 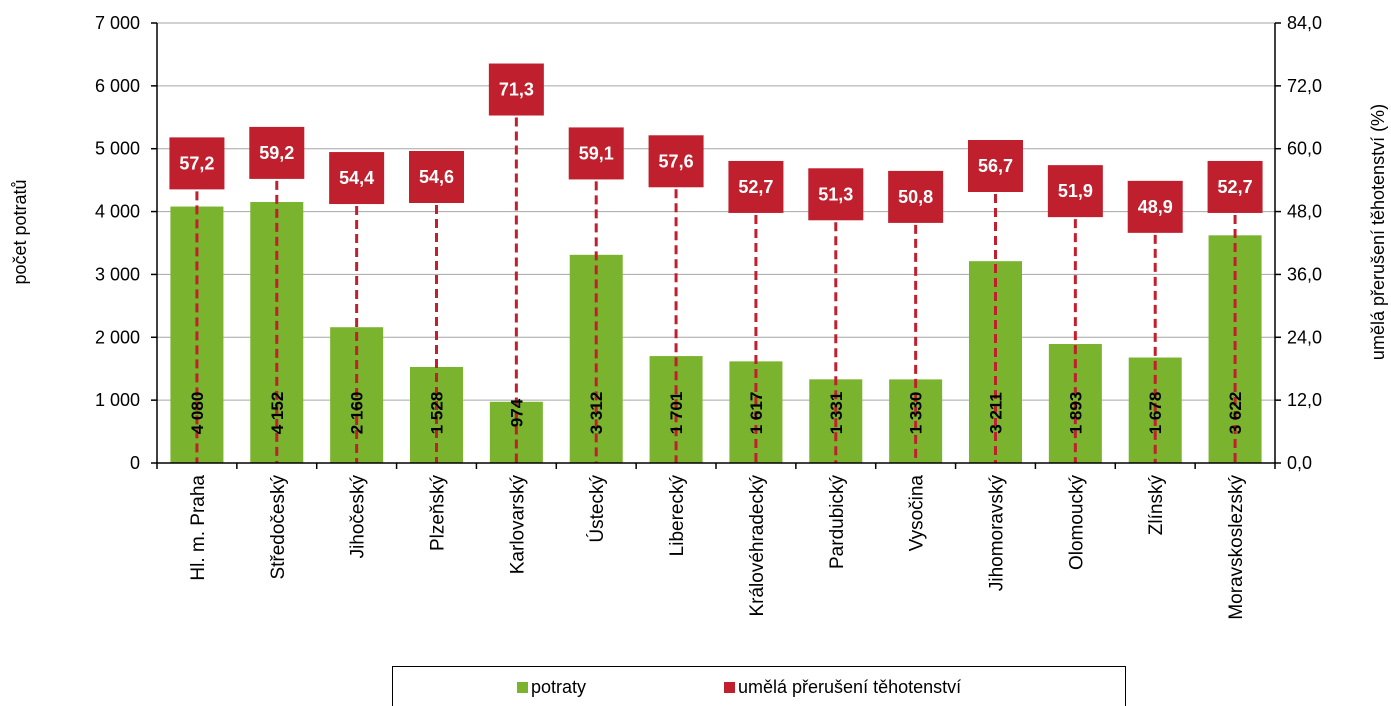 What do you see at coordinates (117, 400) in the screenshot?
I see `y-tick-label: 1 000` at bounding box center [117, 400].